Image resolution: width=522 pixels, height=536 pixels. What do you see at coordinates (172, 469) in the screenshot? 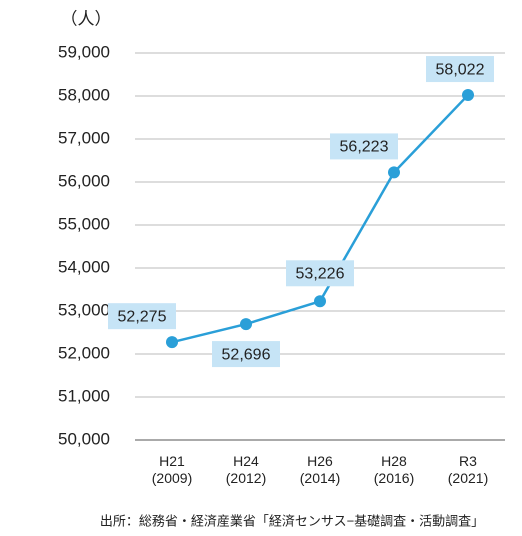
I see `x-tick-label: H21 (2009)` at bounding box center [172, 469].